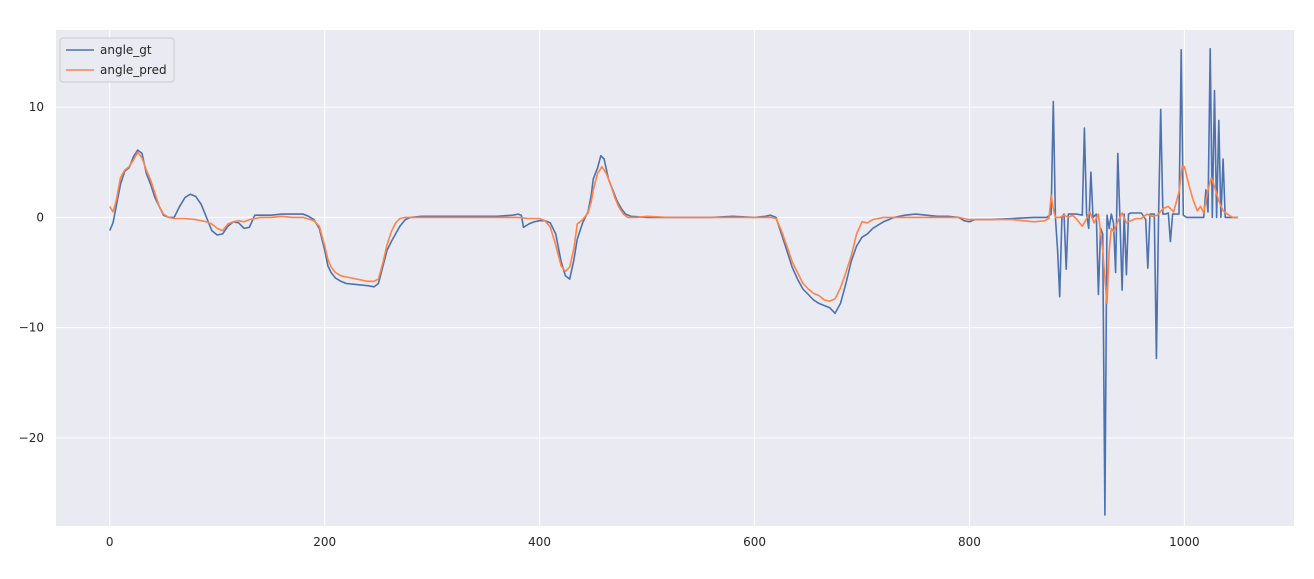 The width and height of the screenshot is (1314, 579). What do you see at coordinates (133, 70) in the screenshot?
I see `legend-label-angle-pred: angle_pred` at bounding box center [133, 70].